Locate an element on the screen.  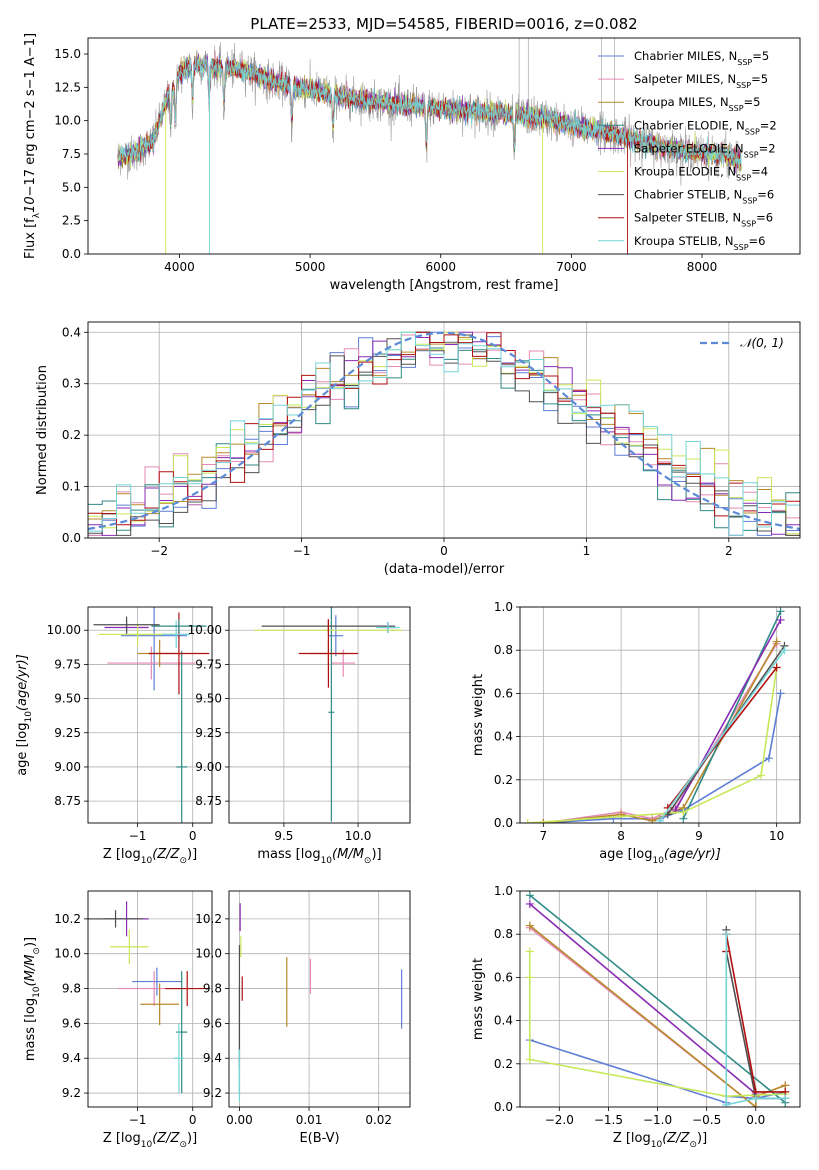
y-axis-label-part: 10 is located at coordinates (37, 992).